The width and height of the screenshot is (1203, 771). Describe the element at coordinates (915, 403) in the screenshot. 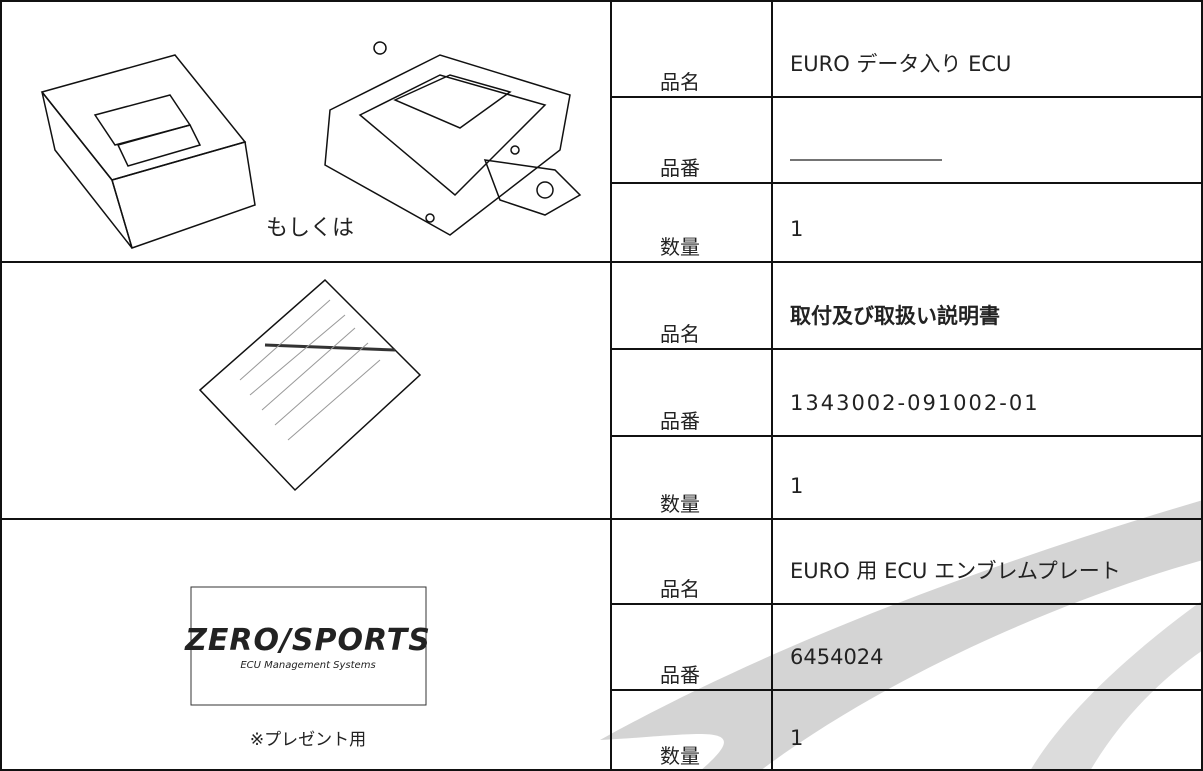

I see `item-value: 1343002-091002-01` at that location.